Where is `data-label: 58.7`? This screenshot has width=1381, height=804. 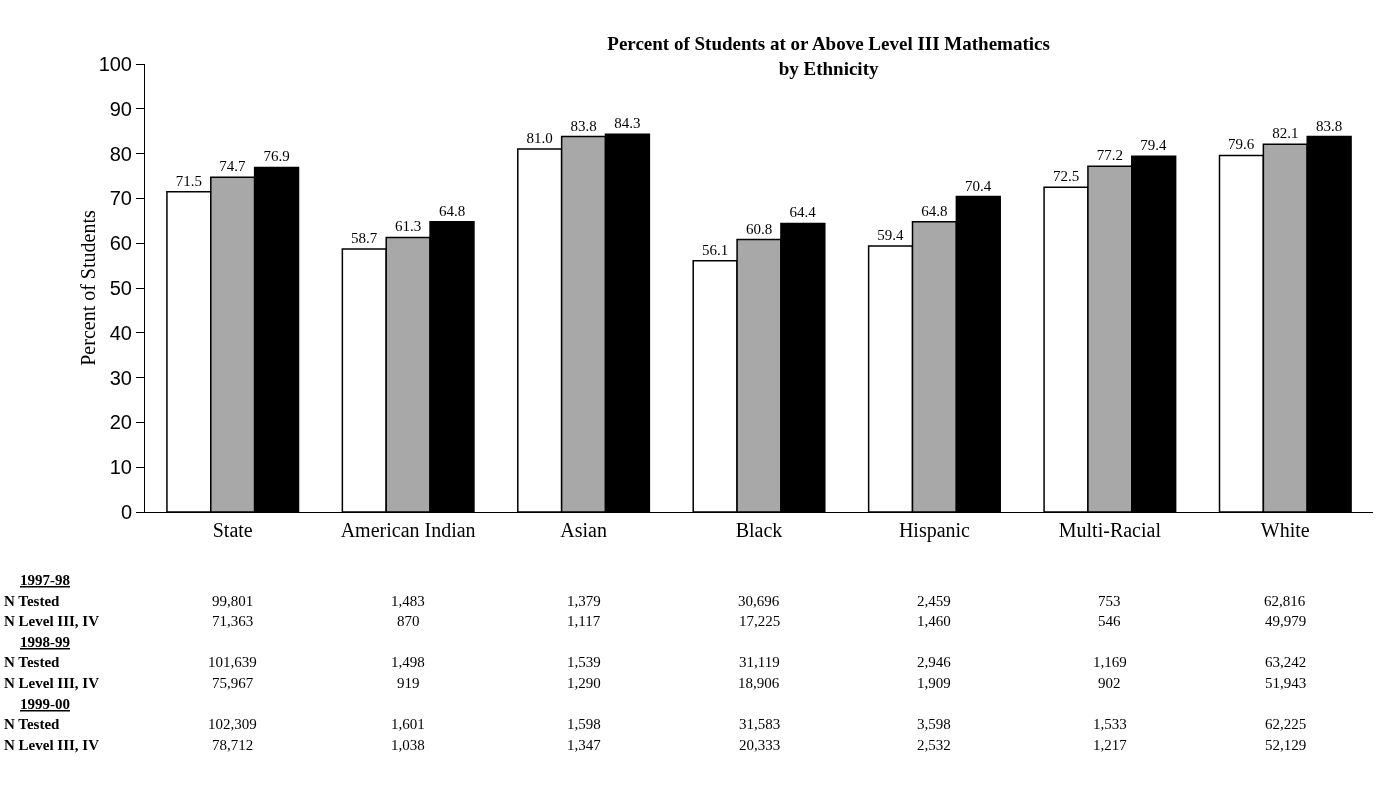 data-label: 58.7 is located at coordinates (364, 238).